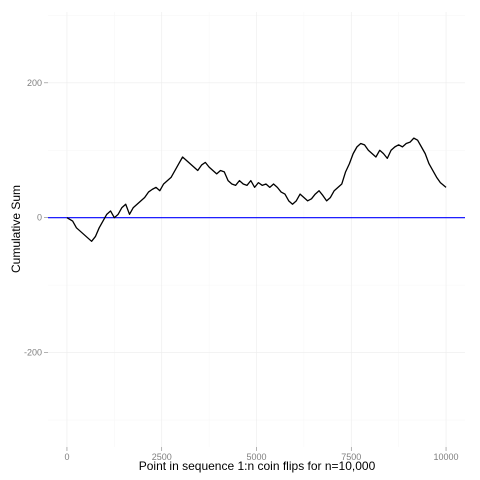 The width and height of the screenshot is (480, 480). I want to click on x-tick-label: 0, so click(66, 457).